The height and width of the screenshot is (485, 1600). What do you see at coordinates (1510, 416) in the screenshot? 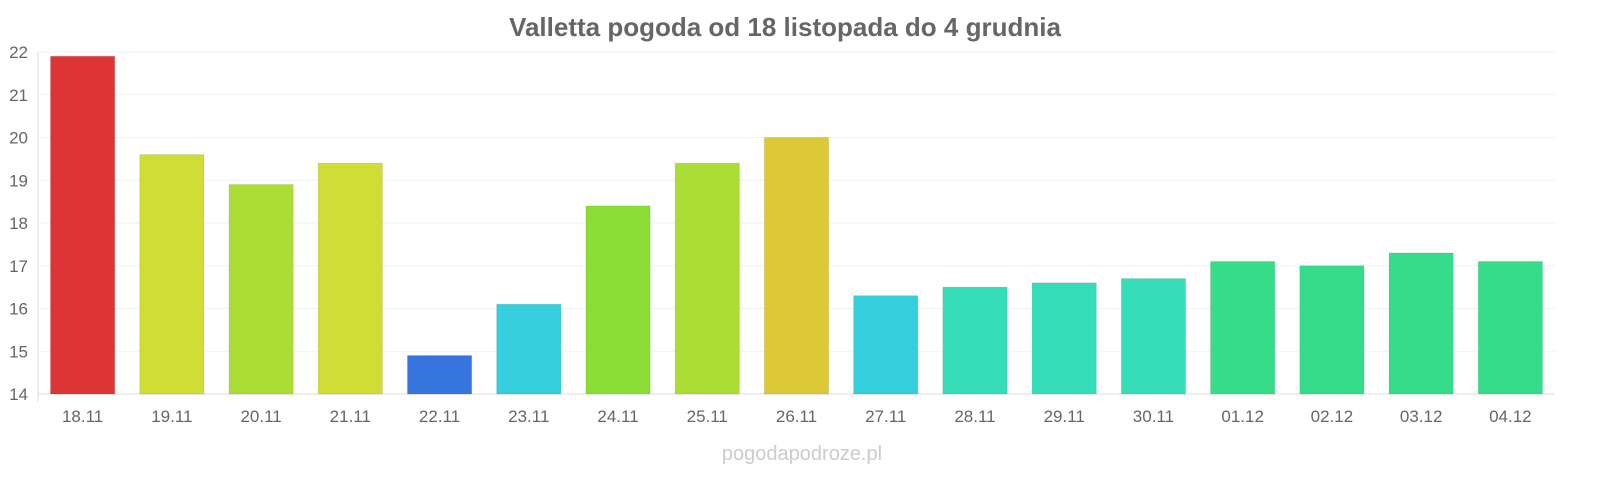
I see `x-tick-label: 04.12` at bounding box center [1510, 416].